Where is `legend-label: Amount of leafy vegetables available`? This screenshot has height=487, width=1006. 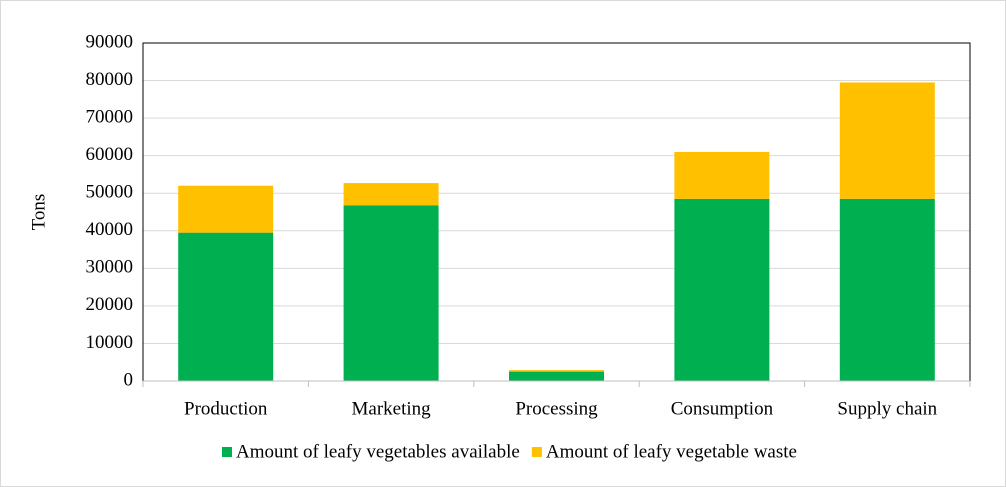 legend-label: Amount of leafy vegetables available is located at coordinates (378, 451).